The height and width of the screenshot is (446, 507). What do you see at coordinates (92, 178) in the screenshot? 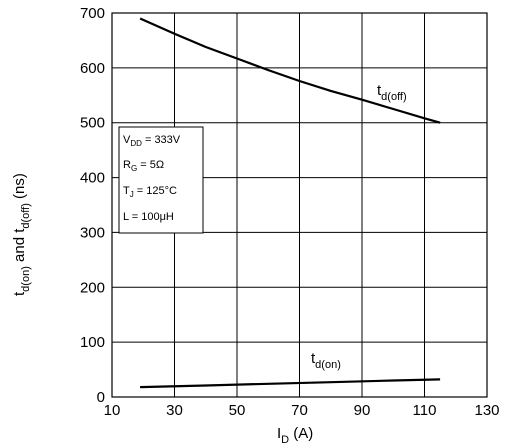
I see `y-tick-label: 400` at bounding box center [92, 178].